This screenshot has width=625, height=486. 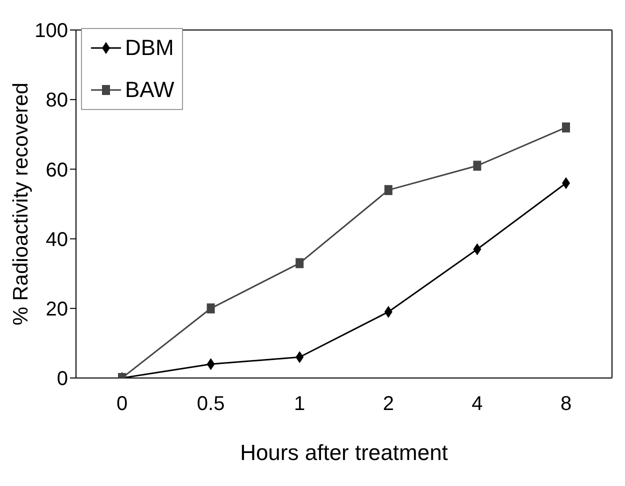 I want to click on y-tick-label: 0, so click(x=62, y=379).